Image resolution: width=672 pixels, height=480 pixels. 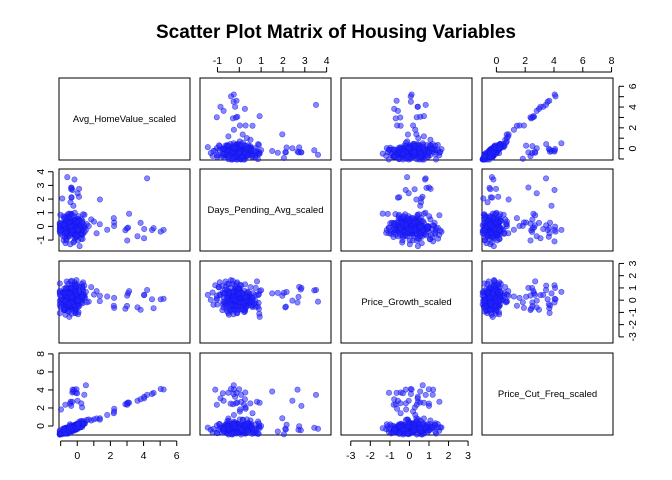 I want to click on panel-r3-c1, so click(x=123, y=302).